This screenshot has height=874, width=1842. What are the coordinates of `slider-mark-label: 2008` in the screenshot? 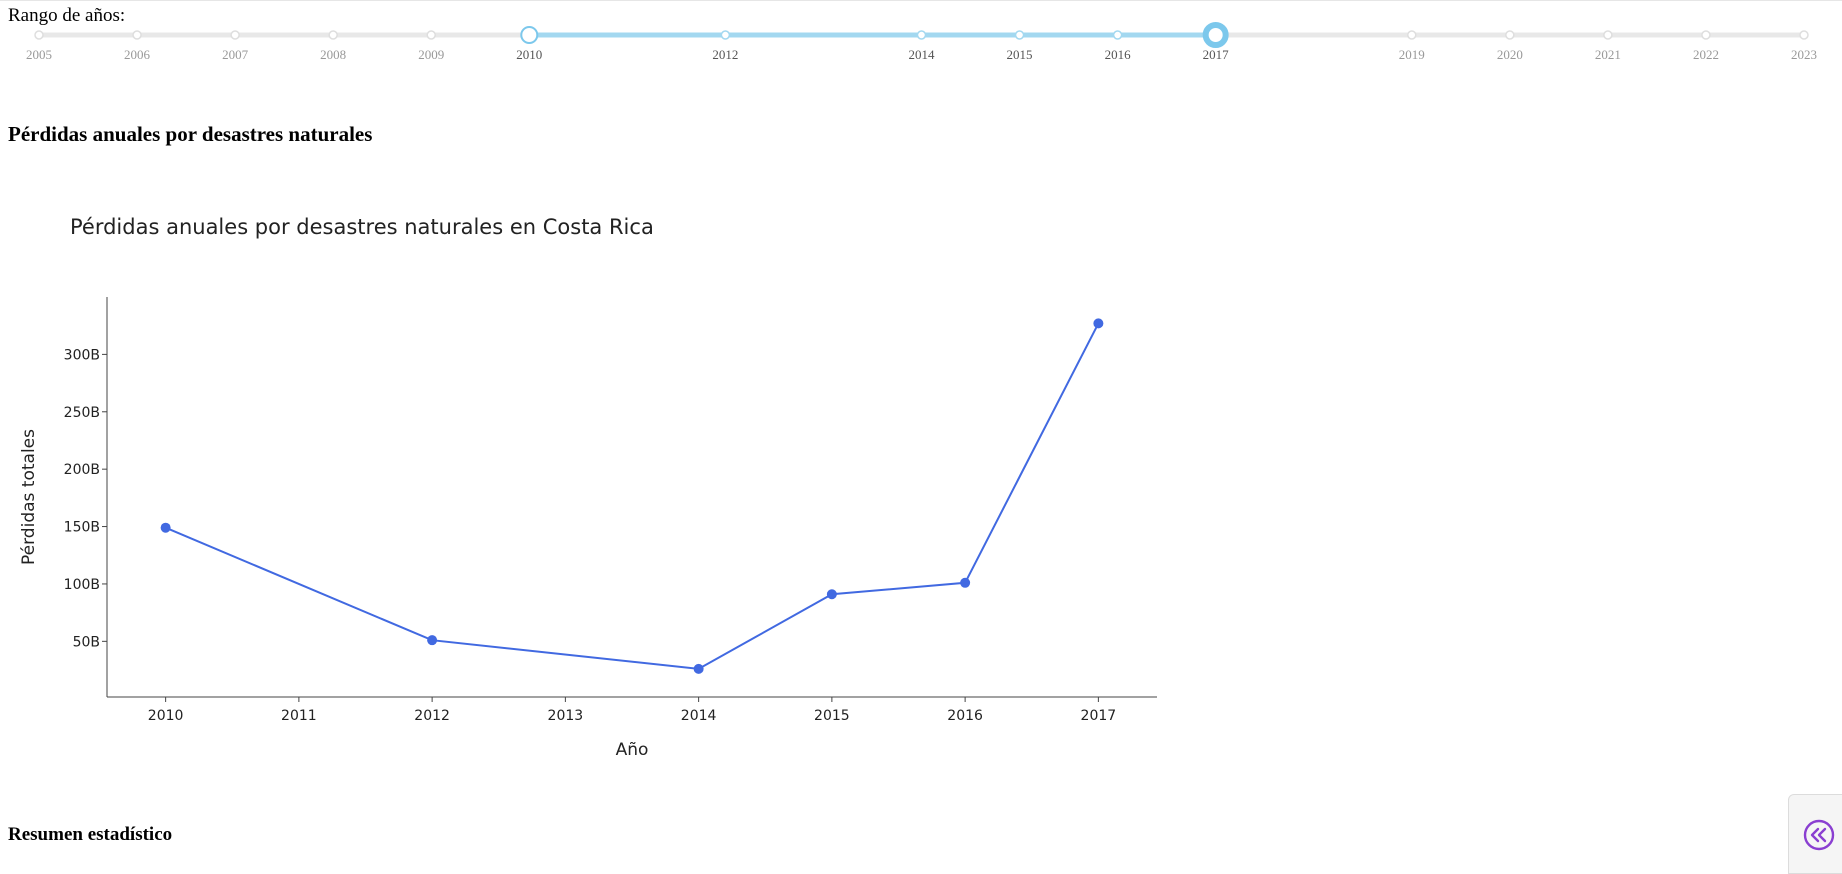 It's located at (333, 54).